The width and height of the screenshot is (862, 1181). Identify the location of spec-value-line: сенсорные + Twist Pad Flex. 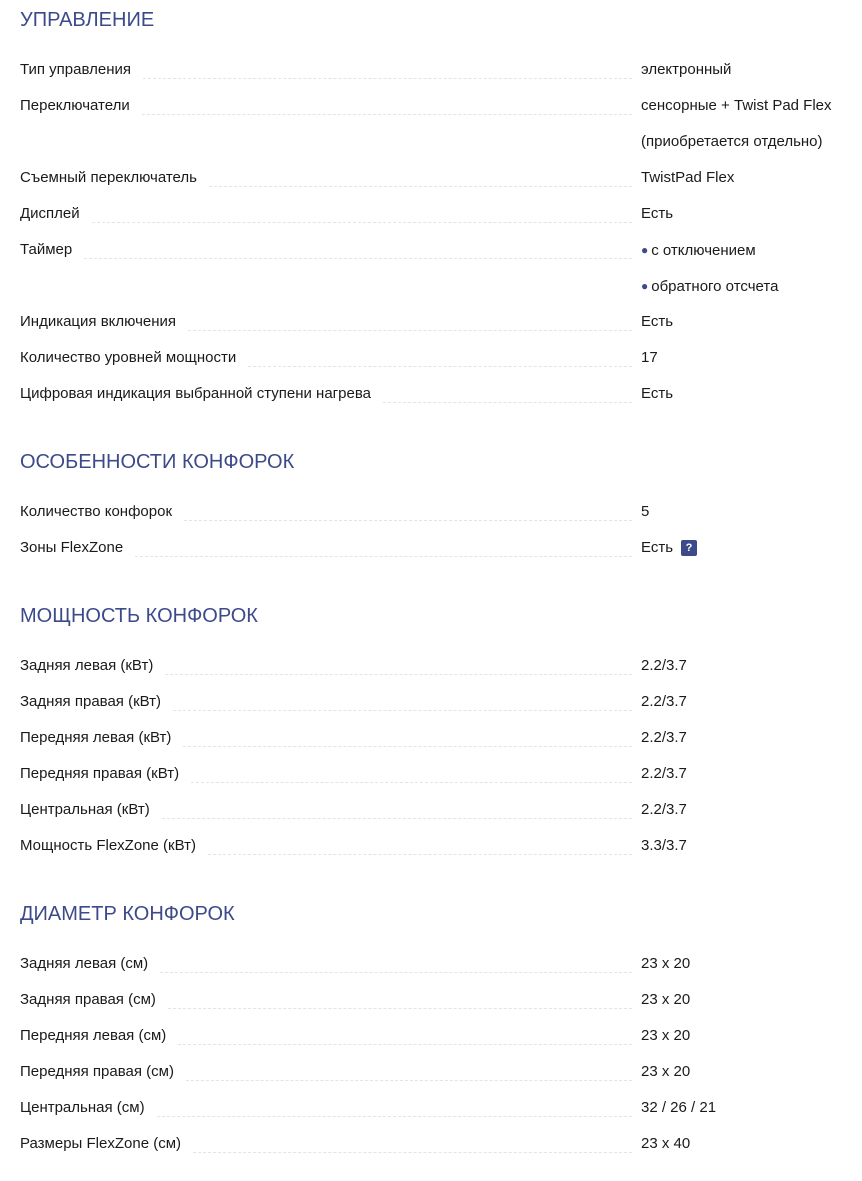
(751, 106).